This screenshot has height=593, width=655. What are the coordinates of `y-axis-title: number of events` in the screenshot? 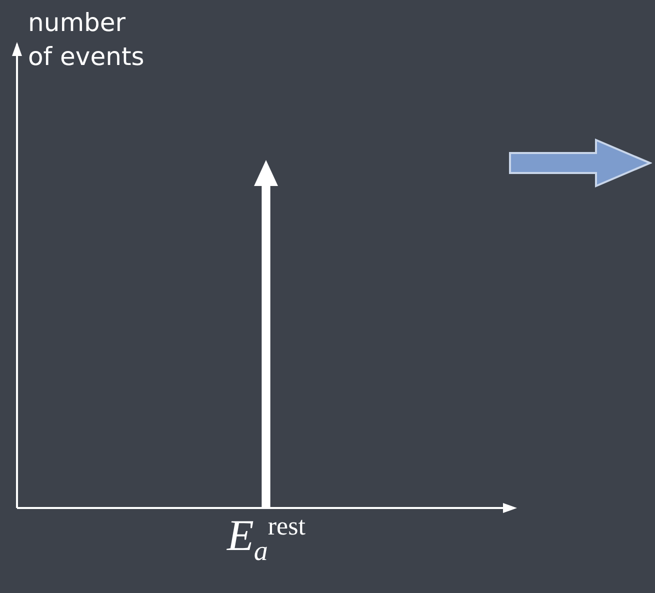 It's located at (87, 40).